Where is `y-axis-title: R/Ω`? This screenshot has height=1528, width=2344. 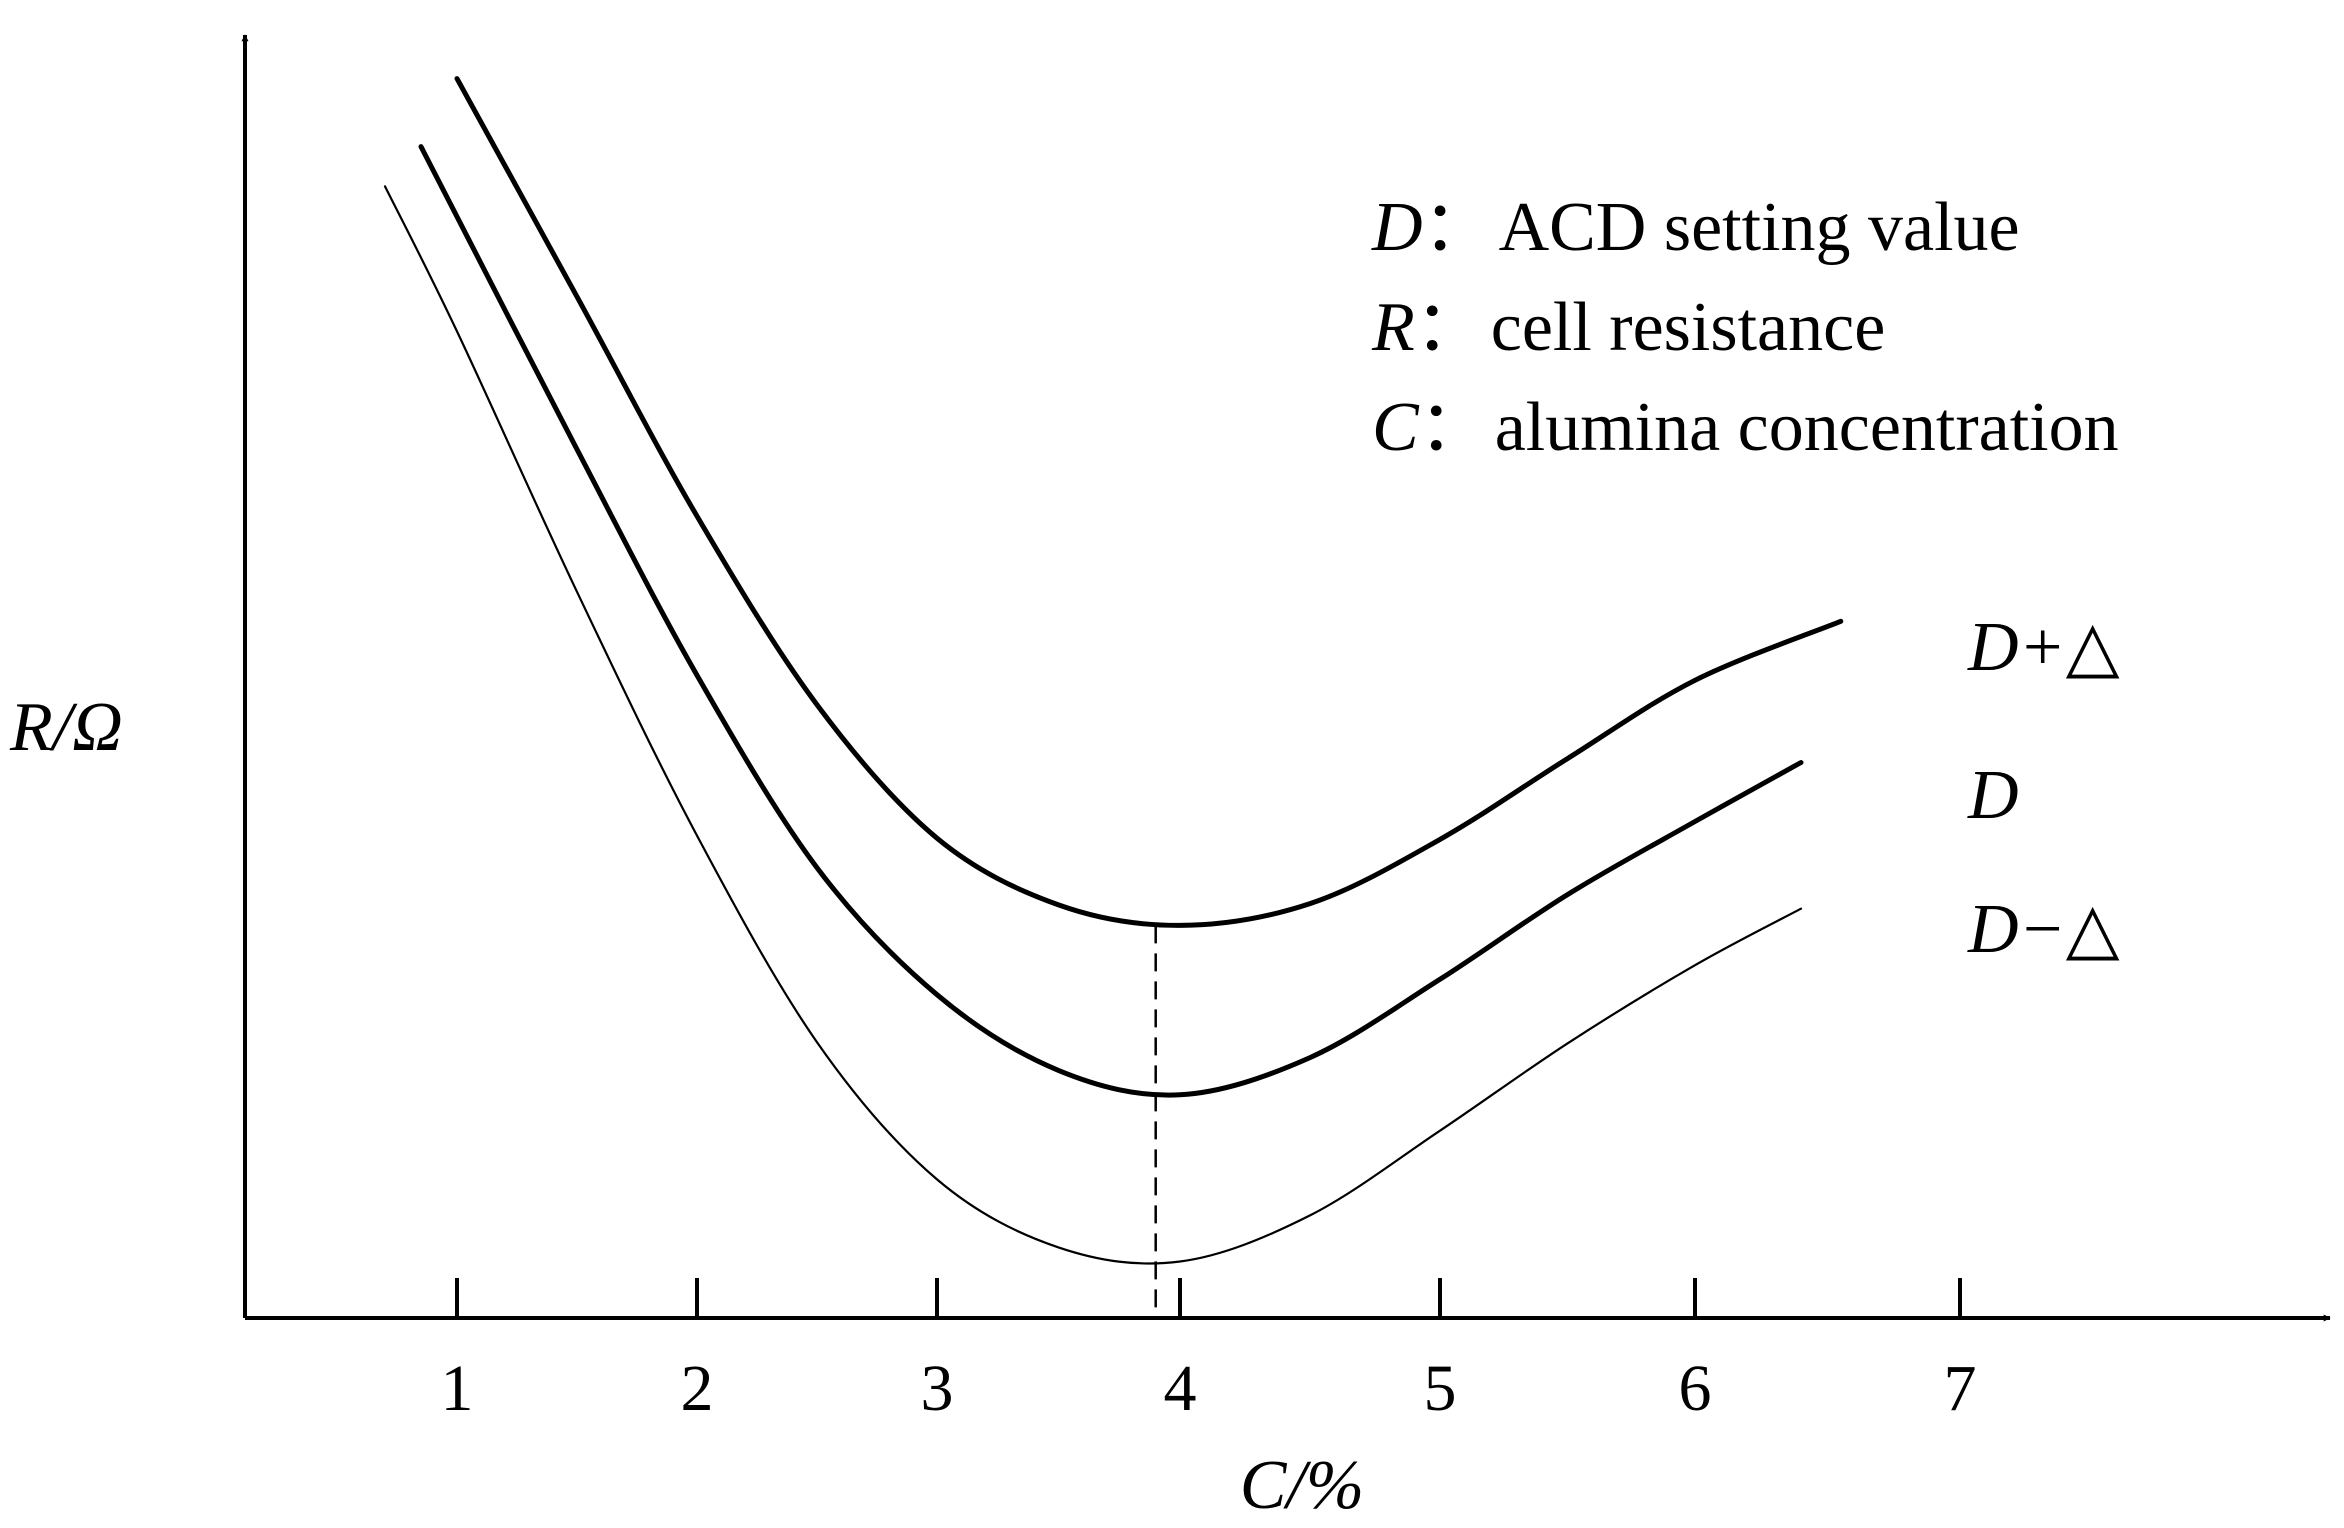
y-axis-title: R/Ω is located at coordinates (66, 727).